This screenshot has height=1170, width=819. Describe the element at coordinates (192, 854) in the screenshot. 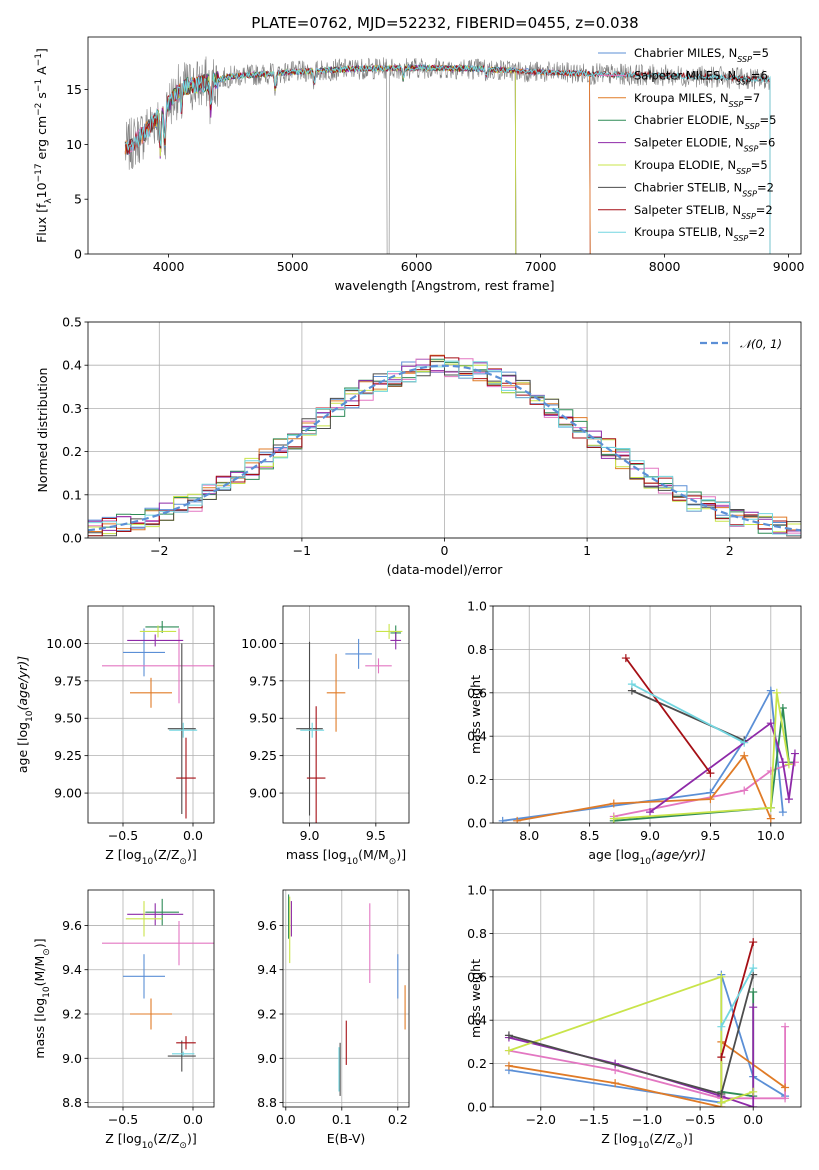

I see `label-part: )]` at that location.